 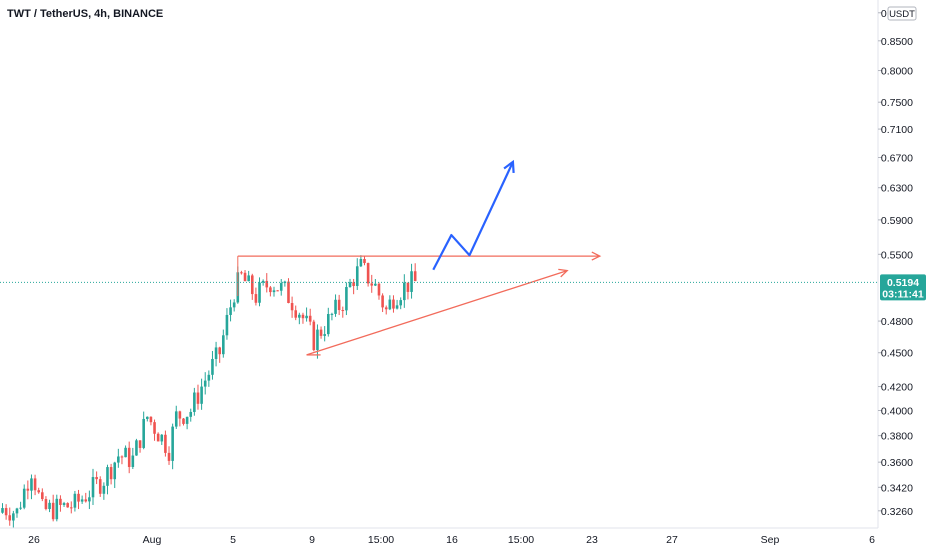 What do you see at coordinates (437, 313) in the screenshot?
I see `support-line` at bounding box center [437, 313].